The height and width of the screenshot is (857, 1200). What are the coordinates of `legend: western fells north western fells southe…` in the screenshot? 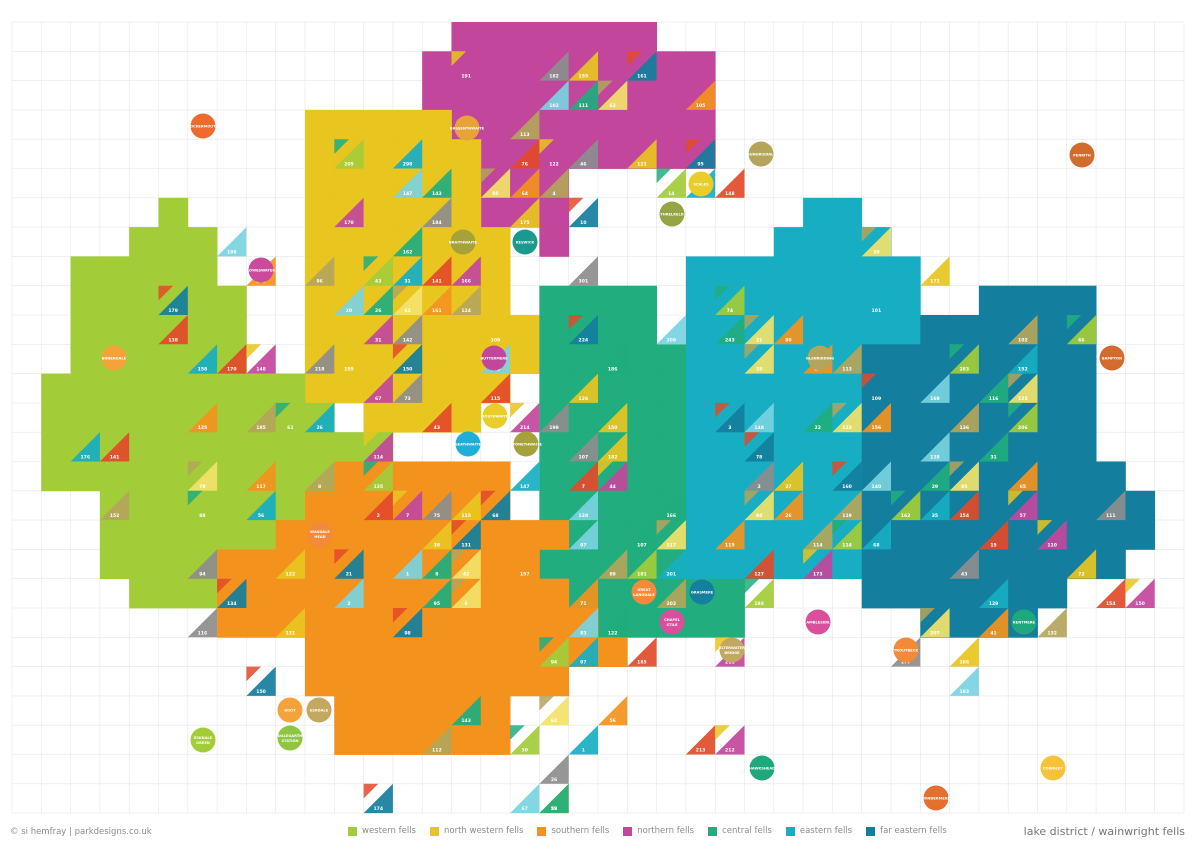 It's located at (647, 831).